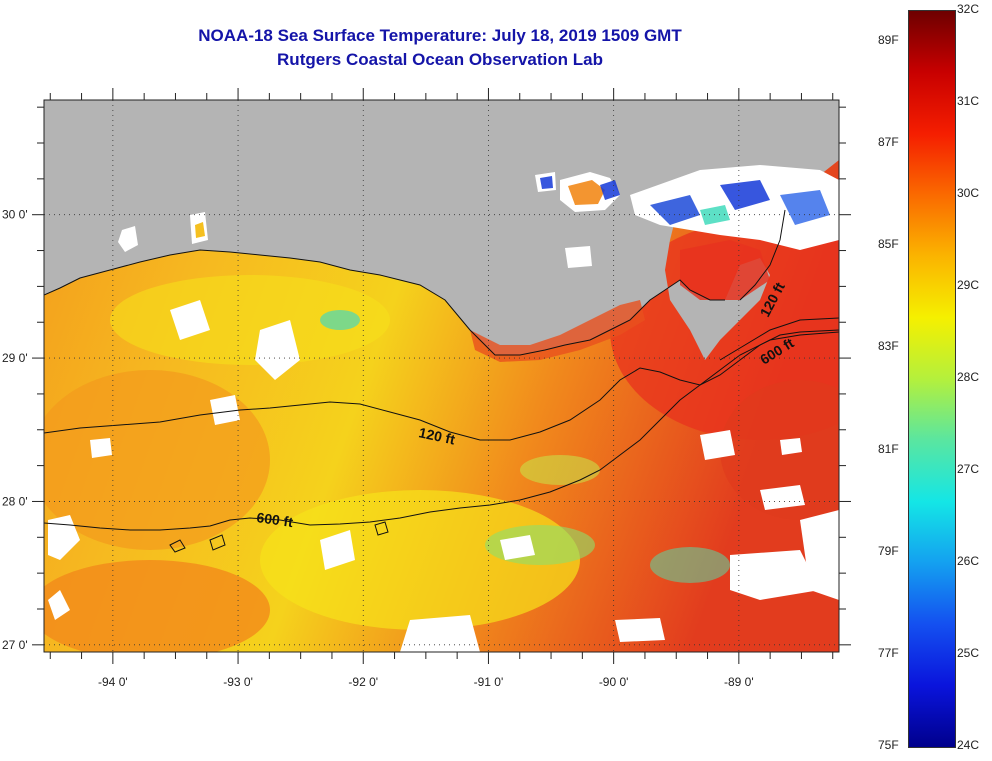 This screenshot has width=992, height=761. Describe the element at coordinates (888, 141) in the screenshot. I see `fahrenheit-label: 87F` at that location.